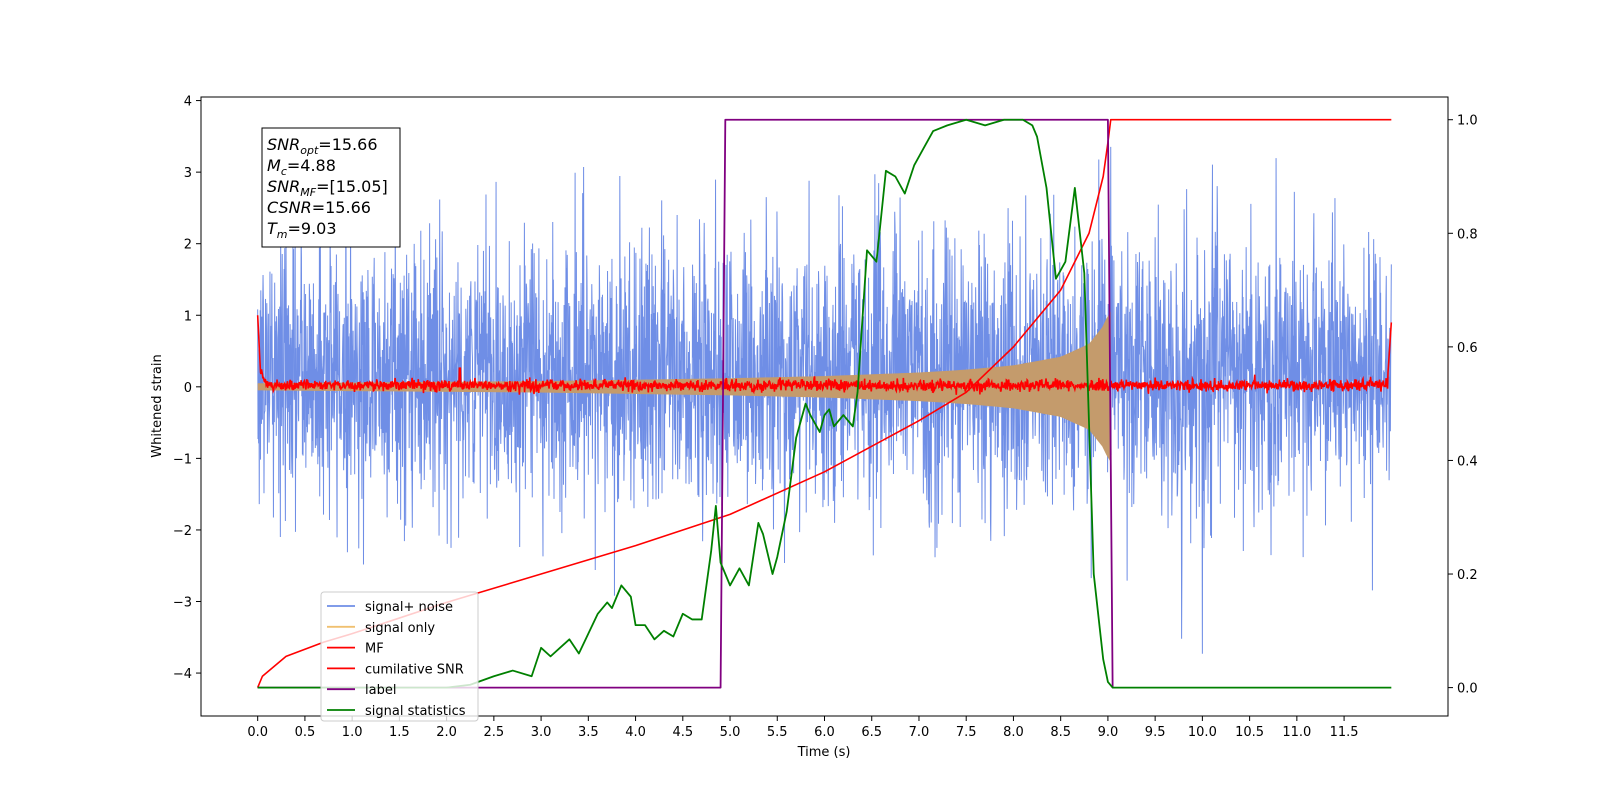 This screenshot has width=1600, height=800. I want to click on x-tick-label: 10.5, so click(1249, 732).